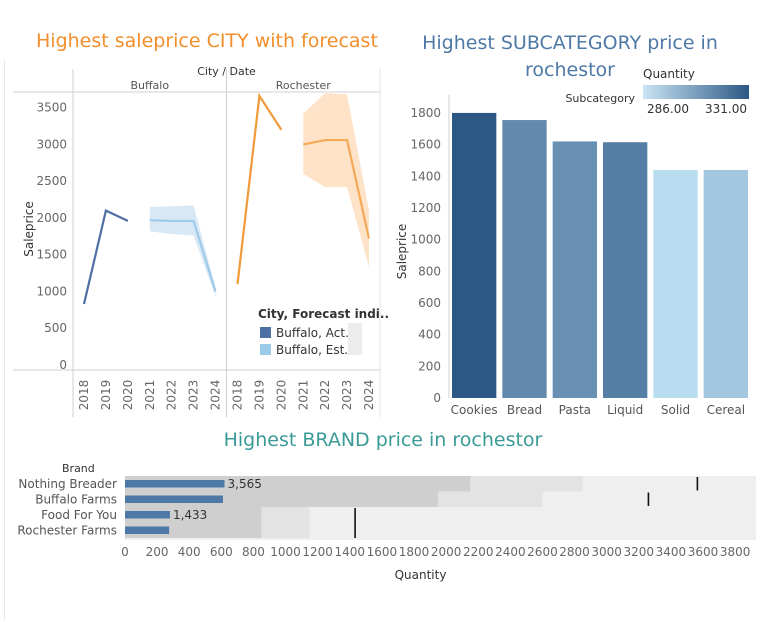 Image resolution: width=766 pixels, height=622 pixels. Describe the element at coordinates (425, 145) in the screenshot. I see `y-tick-label: 1600` at that location.